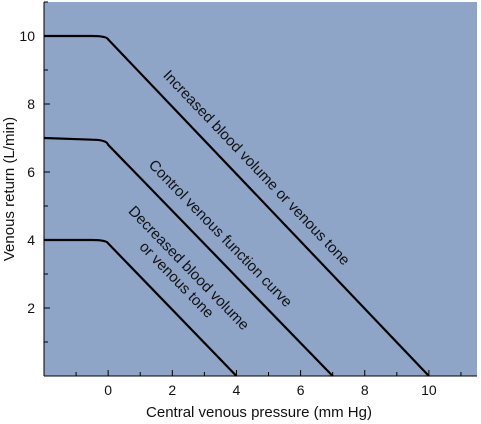  Describe the element at coordinates (259, 412) in the screenshot. I see `x-axis-title: Central venous pressure (mm Hg)` at that location.